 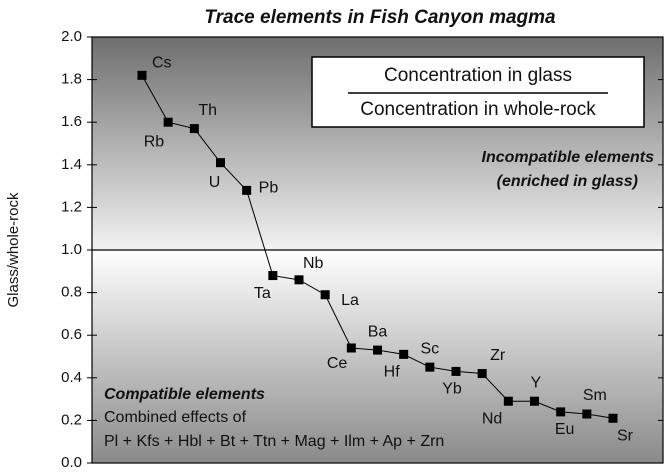 I want to click on annotation: Combined effects of, so click(x=175, y=417).